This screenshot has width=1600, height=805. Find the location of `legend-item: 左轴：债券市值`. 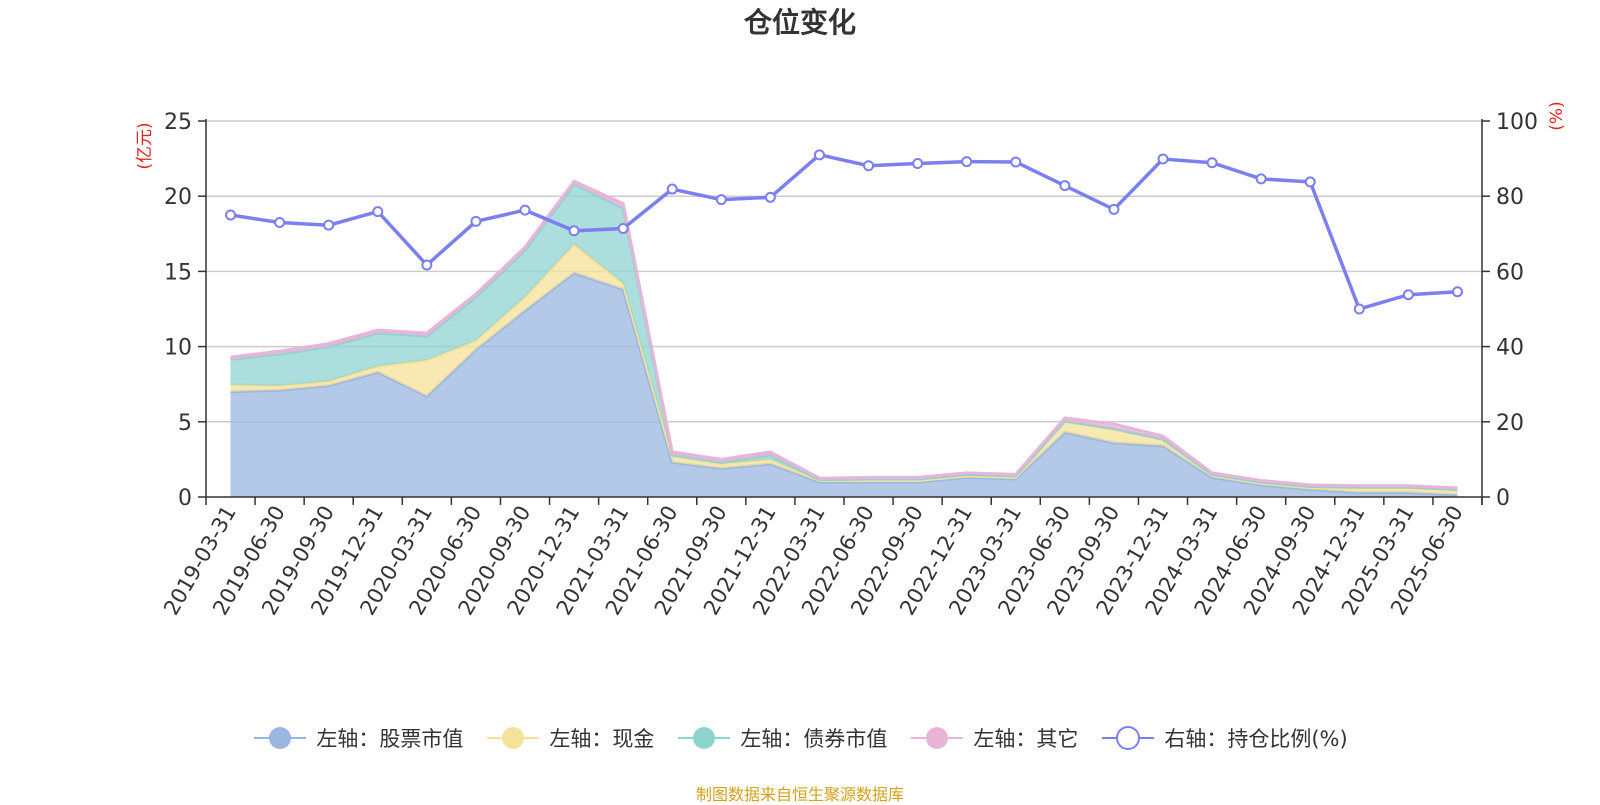

legend-item: 左轴：债券市值 is located at coordinates (781, 738).